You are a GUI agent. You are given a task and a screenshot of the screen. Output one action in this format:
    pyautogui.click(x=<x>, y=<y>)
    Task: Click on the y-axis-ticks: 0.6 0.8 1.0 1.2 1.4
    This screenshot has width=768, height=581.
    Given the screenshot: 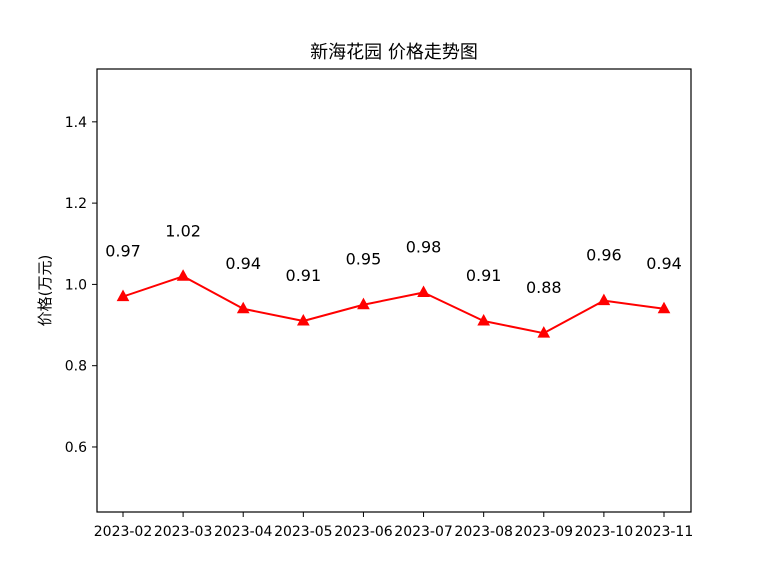 What is the action you would take?
    pyautogui.click(x=81, y=285)
    